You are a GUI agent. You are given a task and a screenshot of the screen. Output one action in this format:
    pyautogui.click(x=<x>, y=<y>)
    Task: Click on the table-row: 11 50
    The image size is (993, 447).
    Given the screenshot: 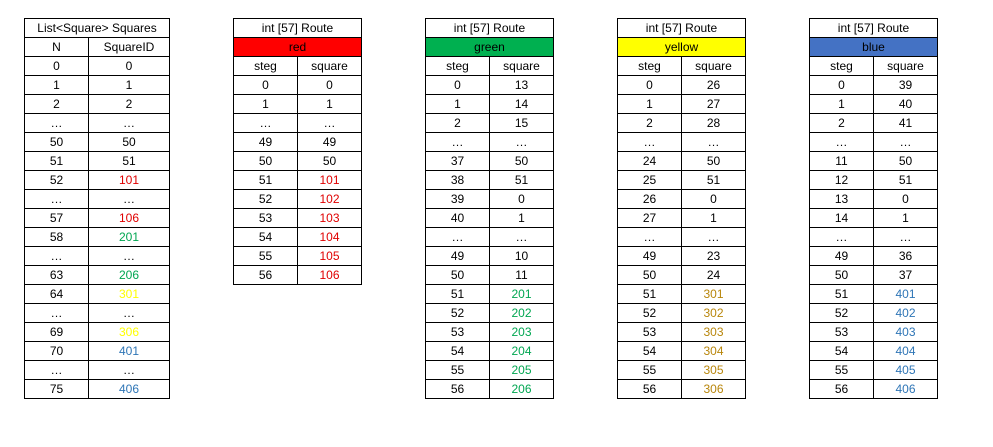 What is the action you would take?
    pyautogui.click(x=873, y=161)
    